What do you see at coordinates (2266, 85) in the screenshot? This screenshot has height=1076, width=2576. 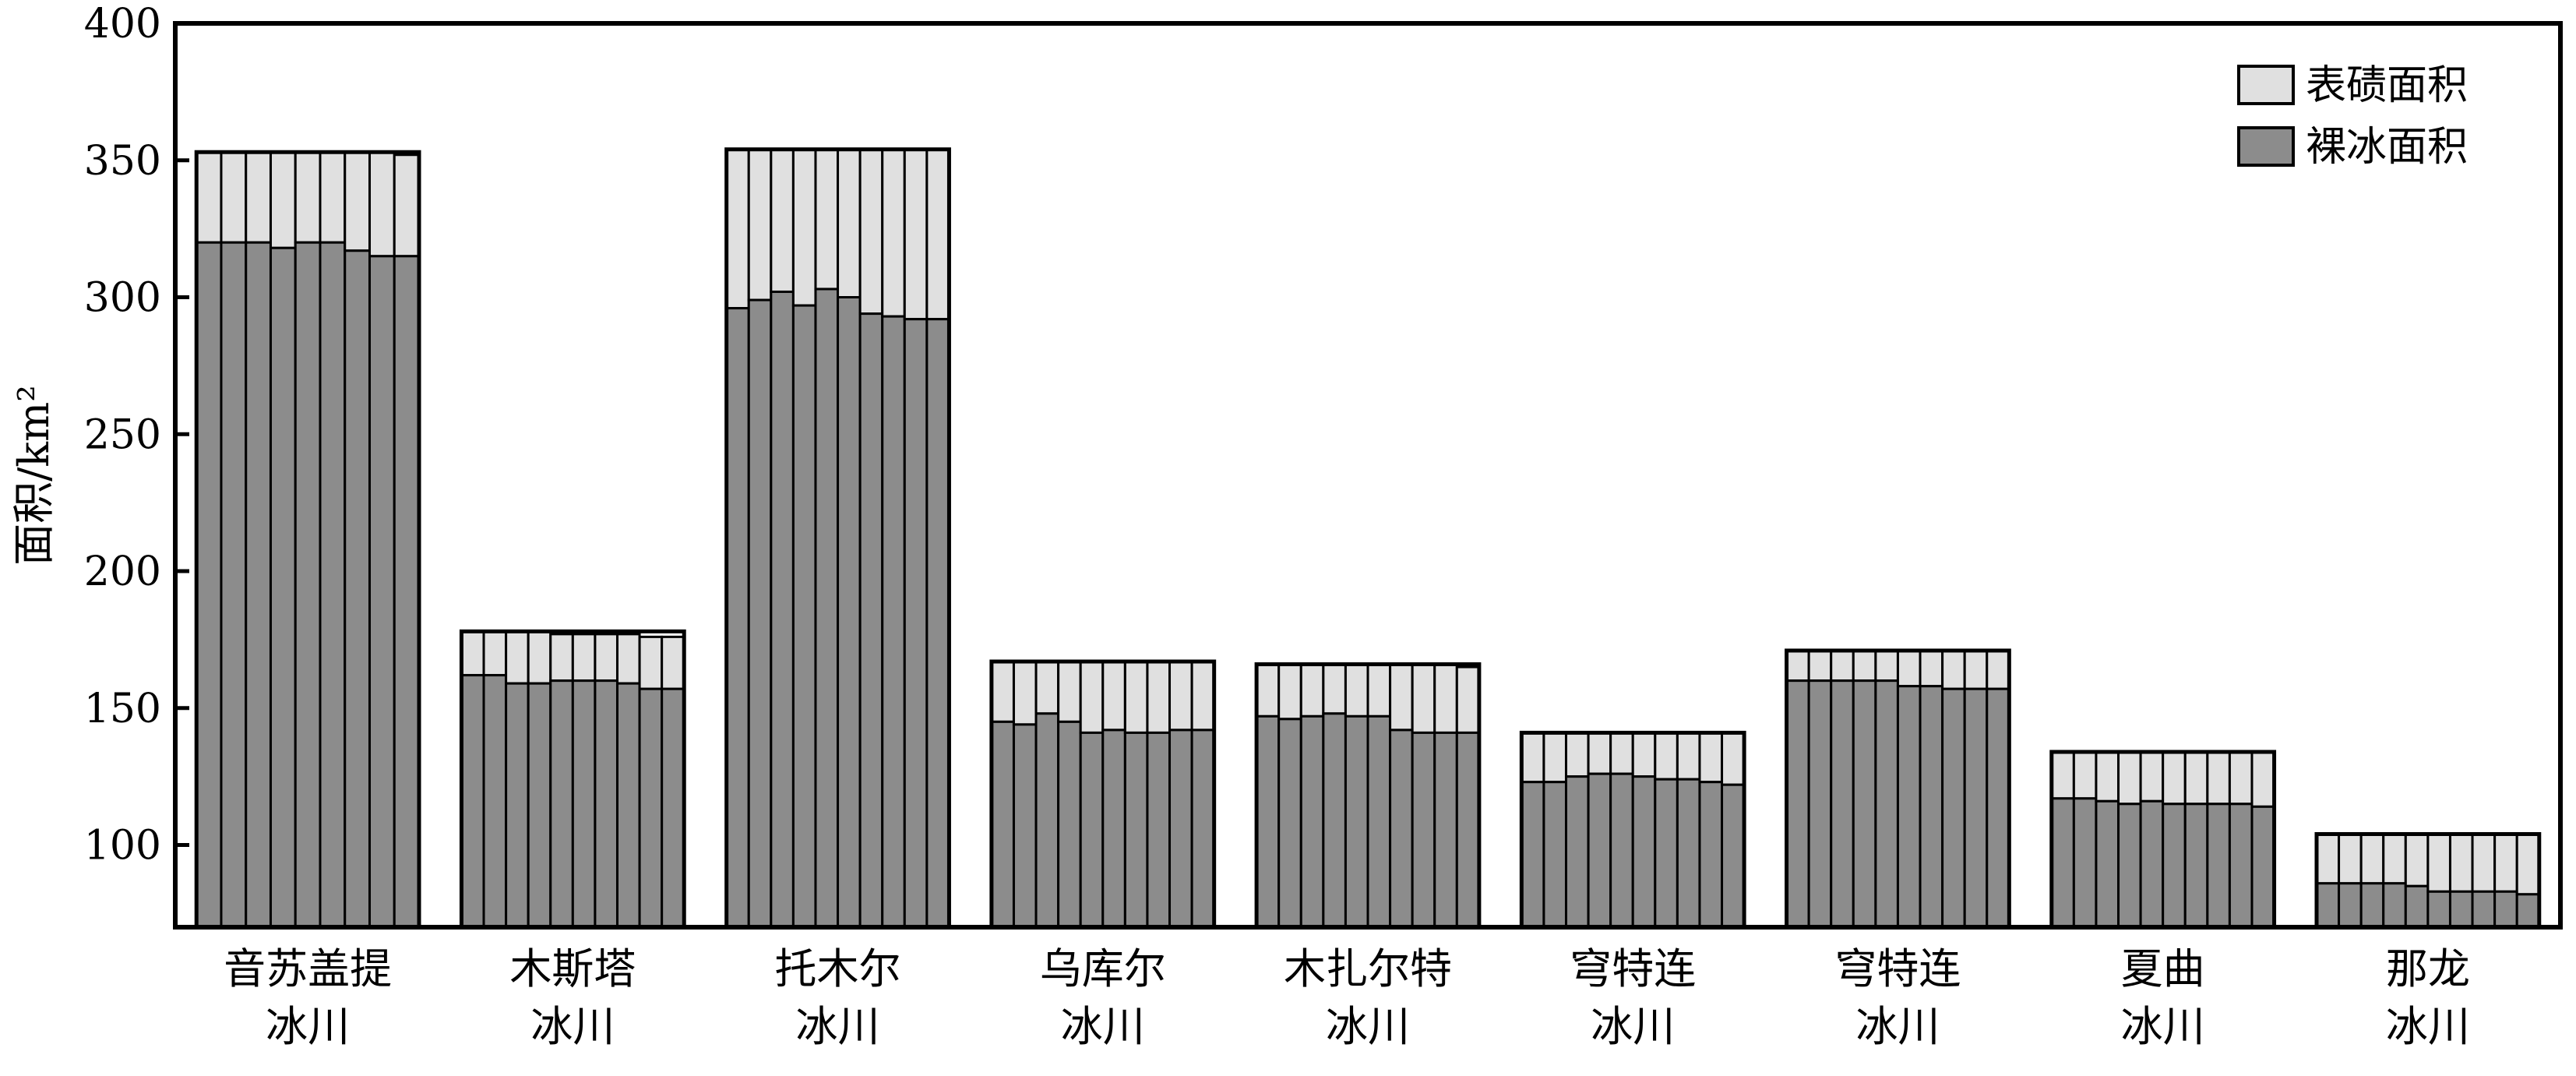 I see `legend-swatch-debris` at bounding box center [2266, 85].